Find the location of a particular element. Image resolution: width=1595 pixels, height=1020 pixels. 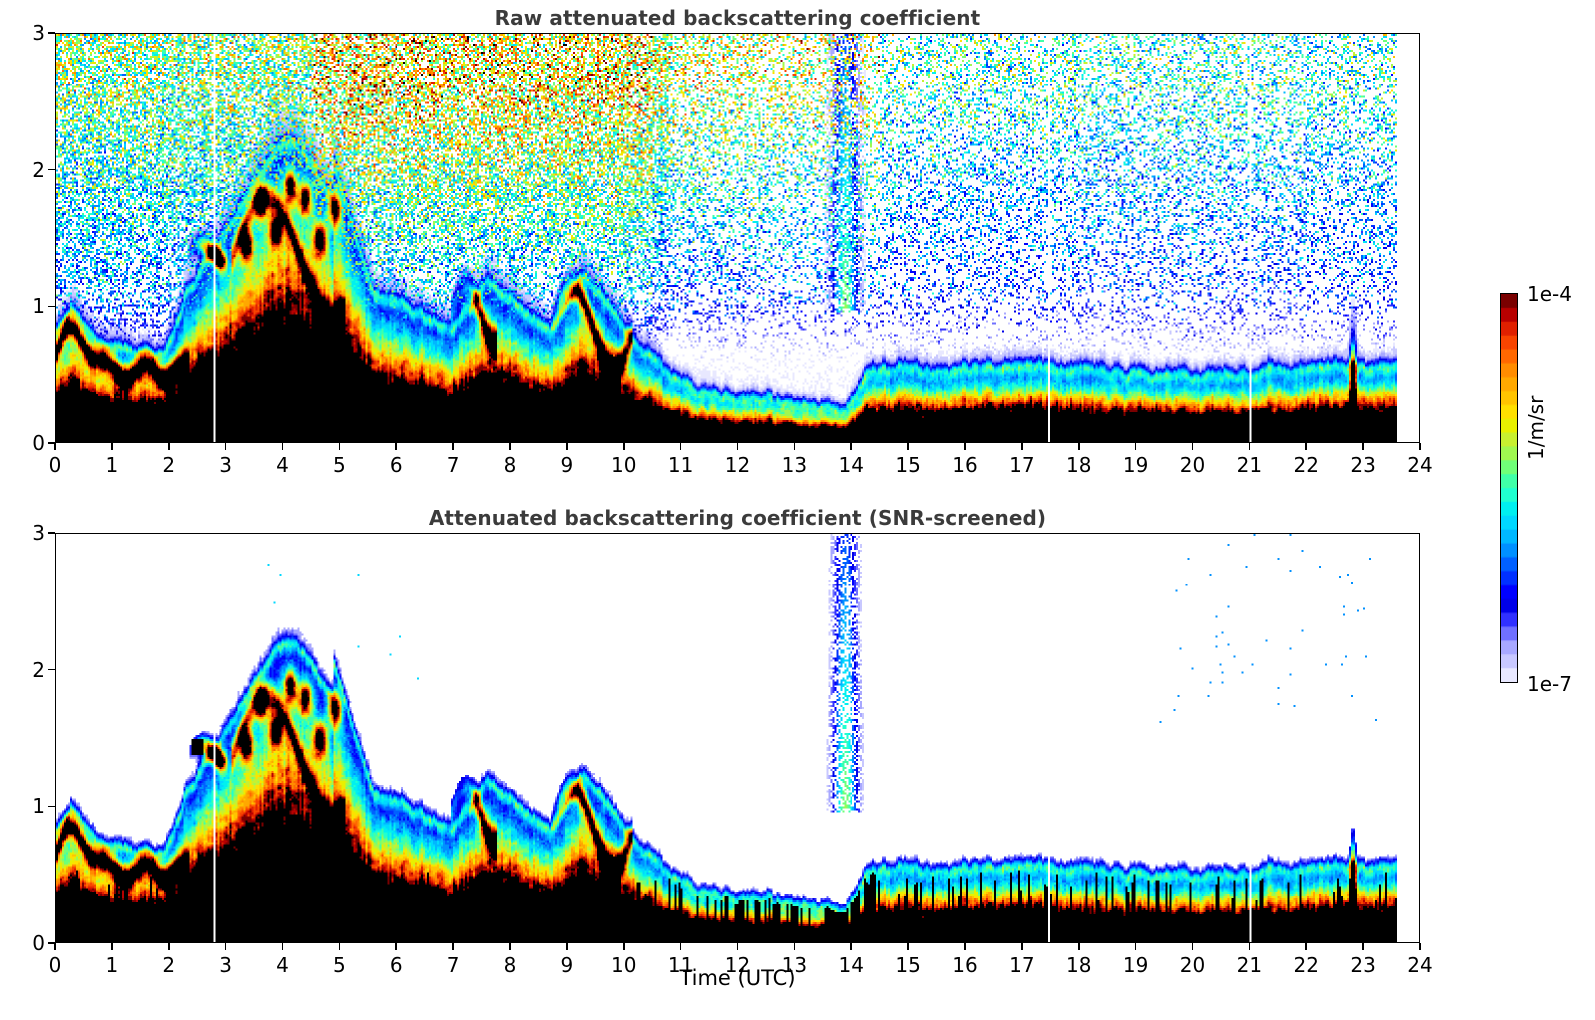

x-tick-label-10: 10 is located at coordinates (624, 965).